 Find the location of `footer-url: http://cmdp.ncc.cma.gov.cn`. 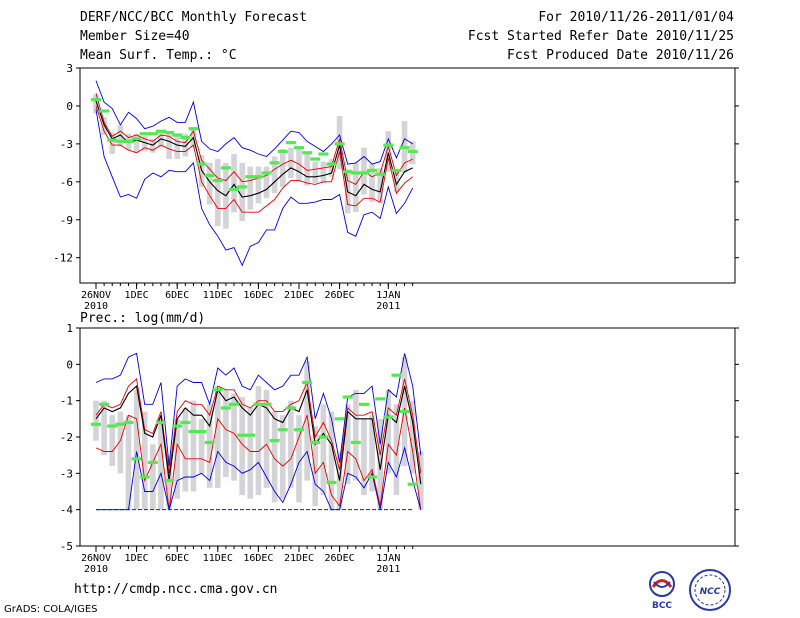

footer-url: http://cmdp.ncc.cma.gov.cn is located at coordinates (176, 589).